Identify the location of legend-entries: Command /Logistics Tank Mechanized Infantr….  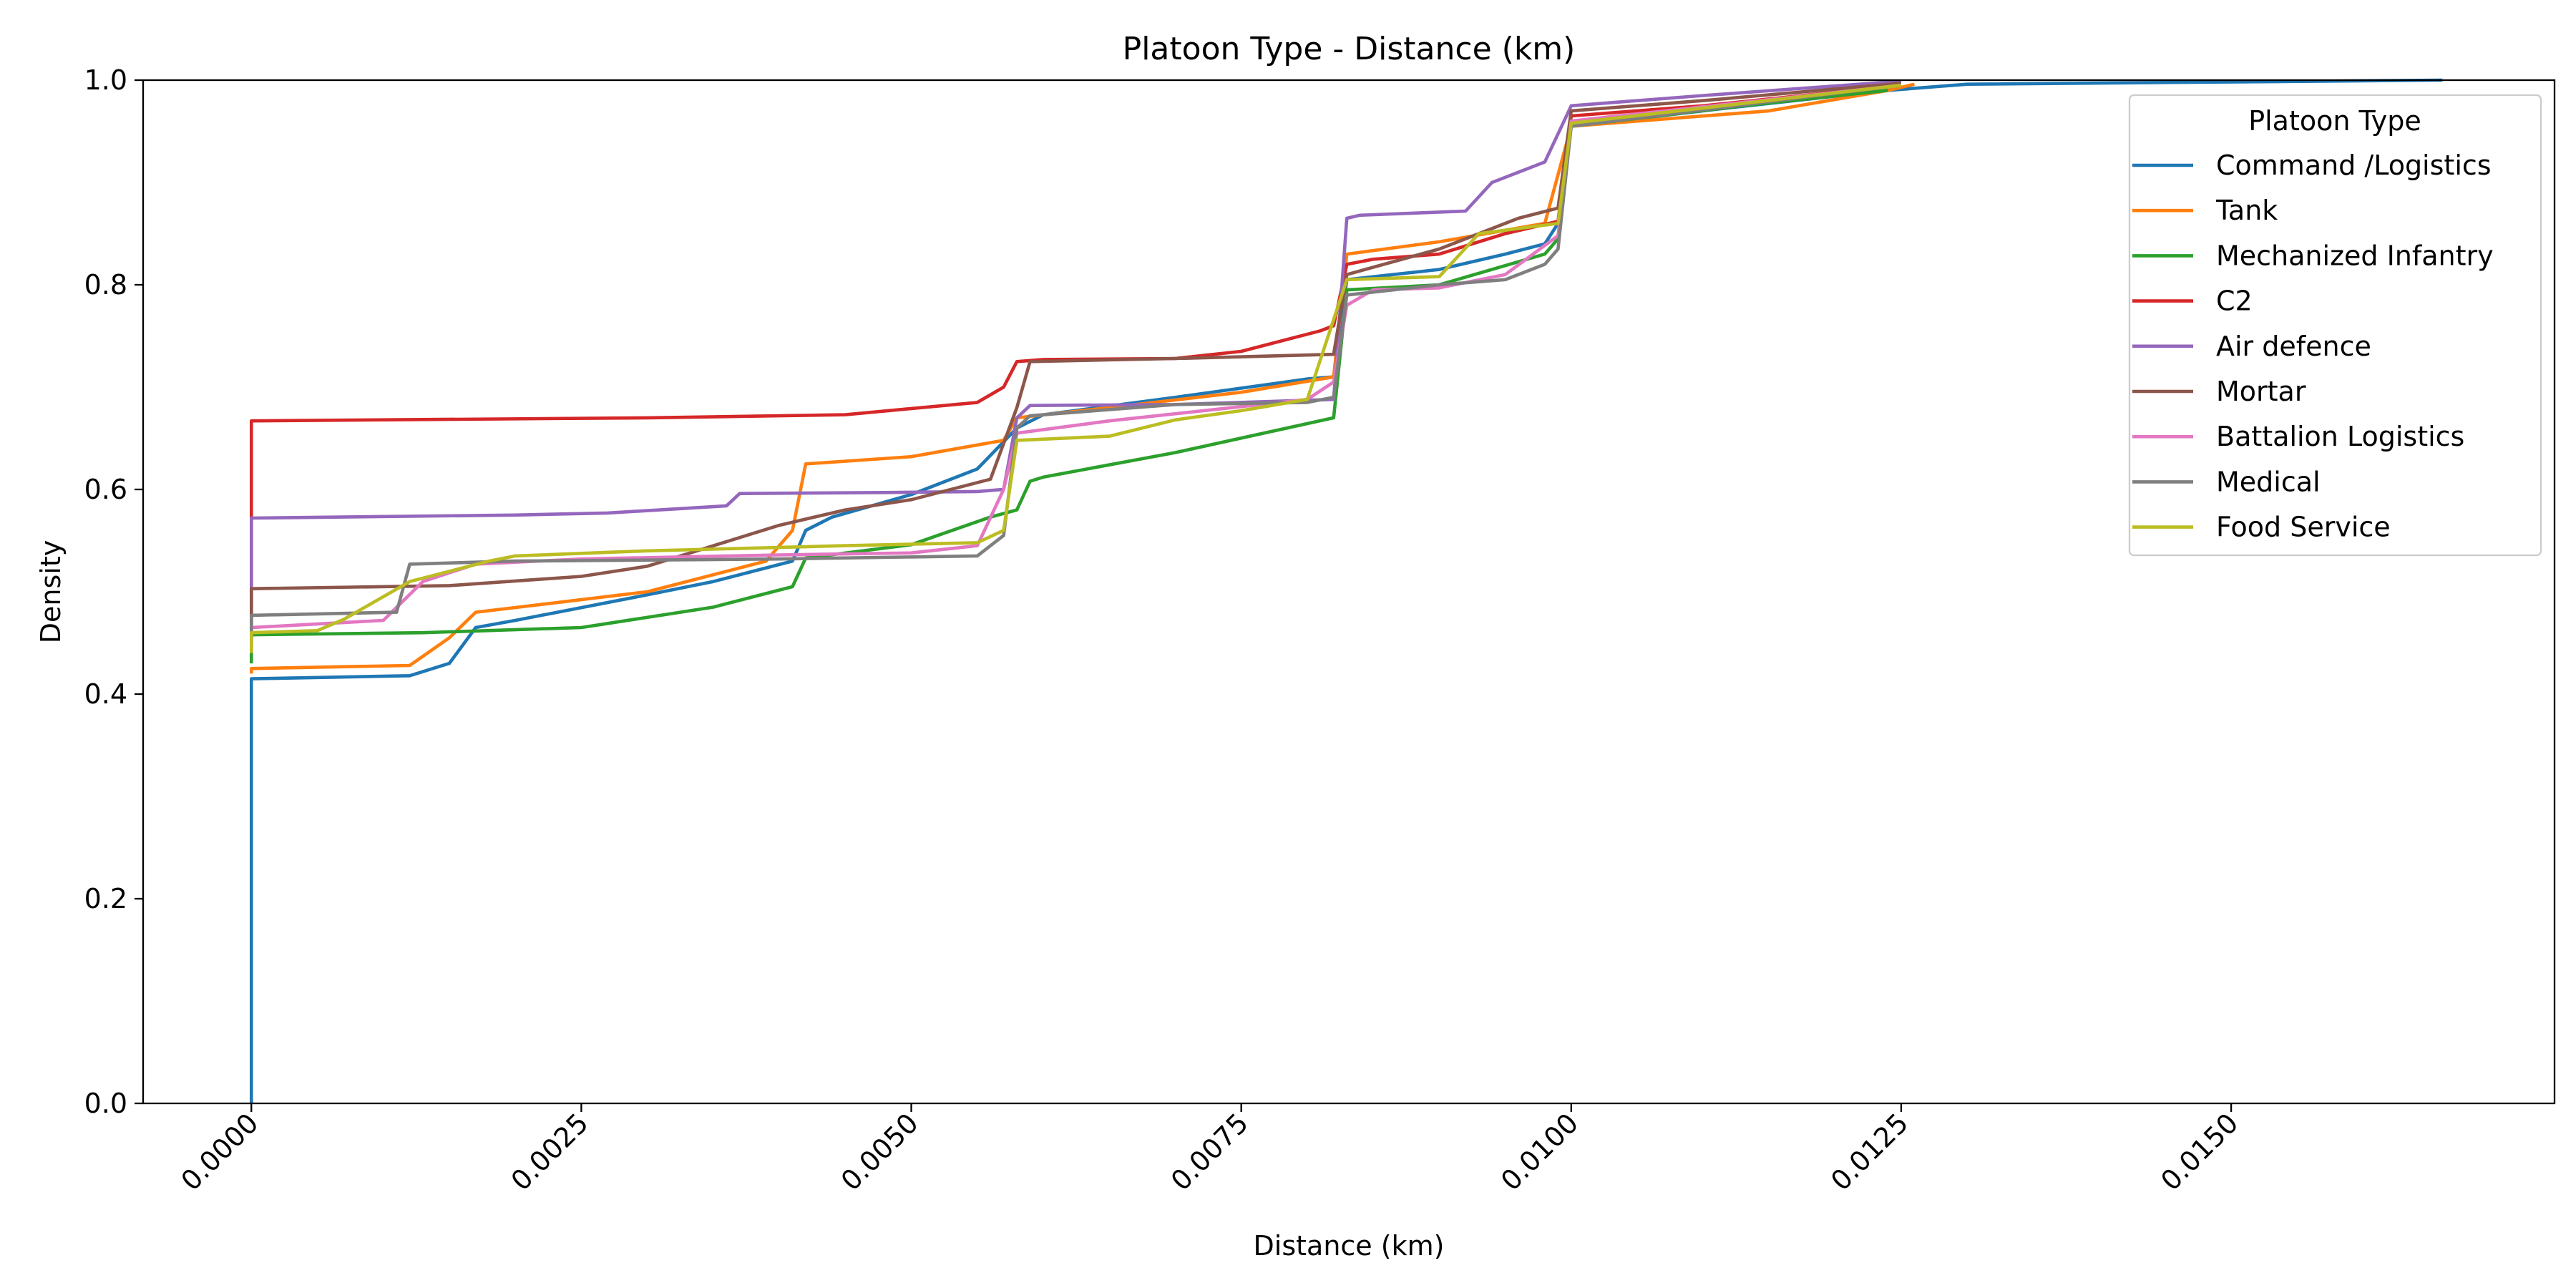
(2313, 346).